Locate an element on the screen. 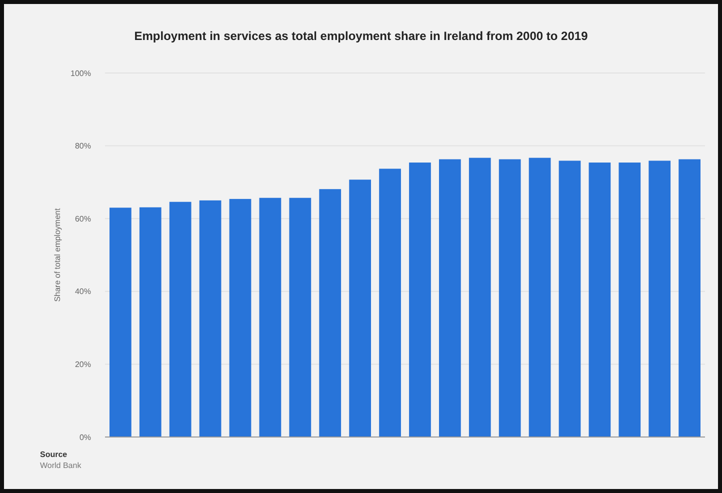 The height and width of the screenshot is (493, 722). y-tick-label: 100% is located at coordinates (80, 73).